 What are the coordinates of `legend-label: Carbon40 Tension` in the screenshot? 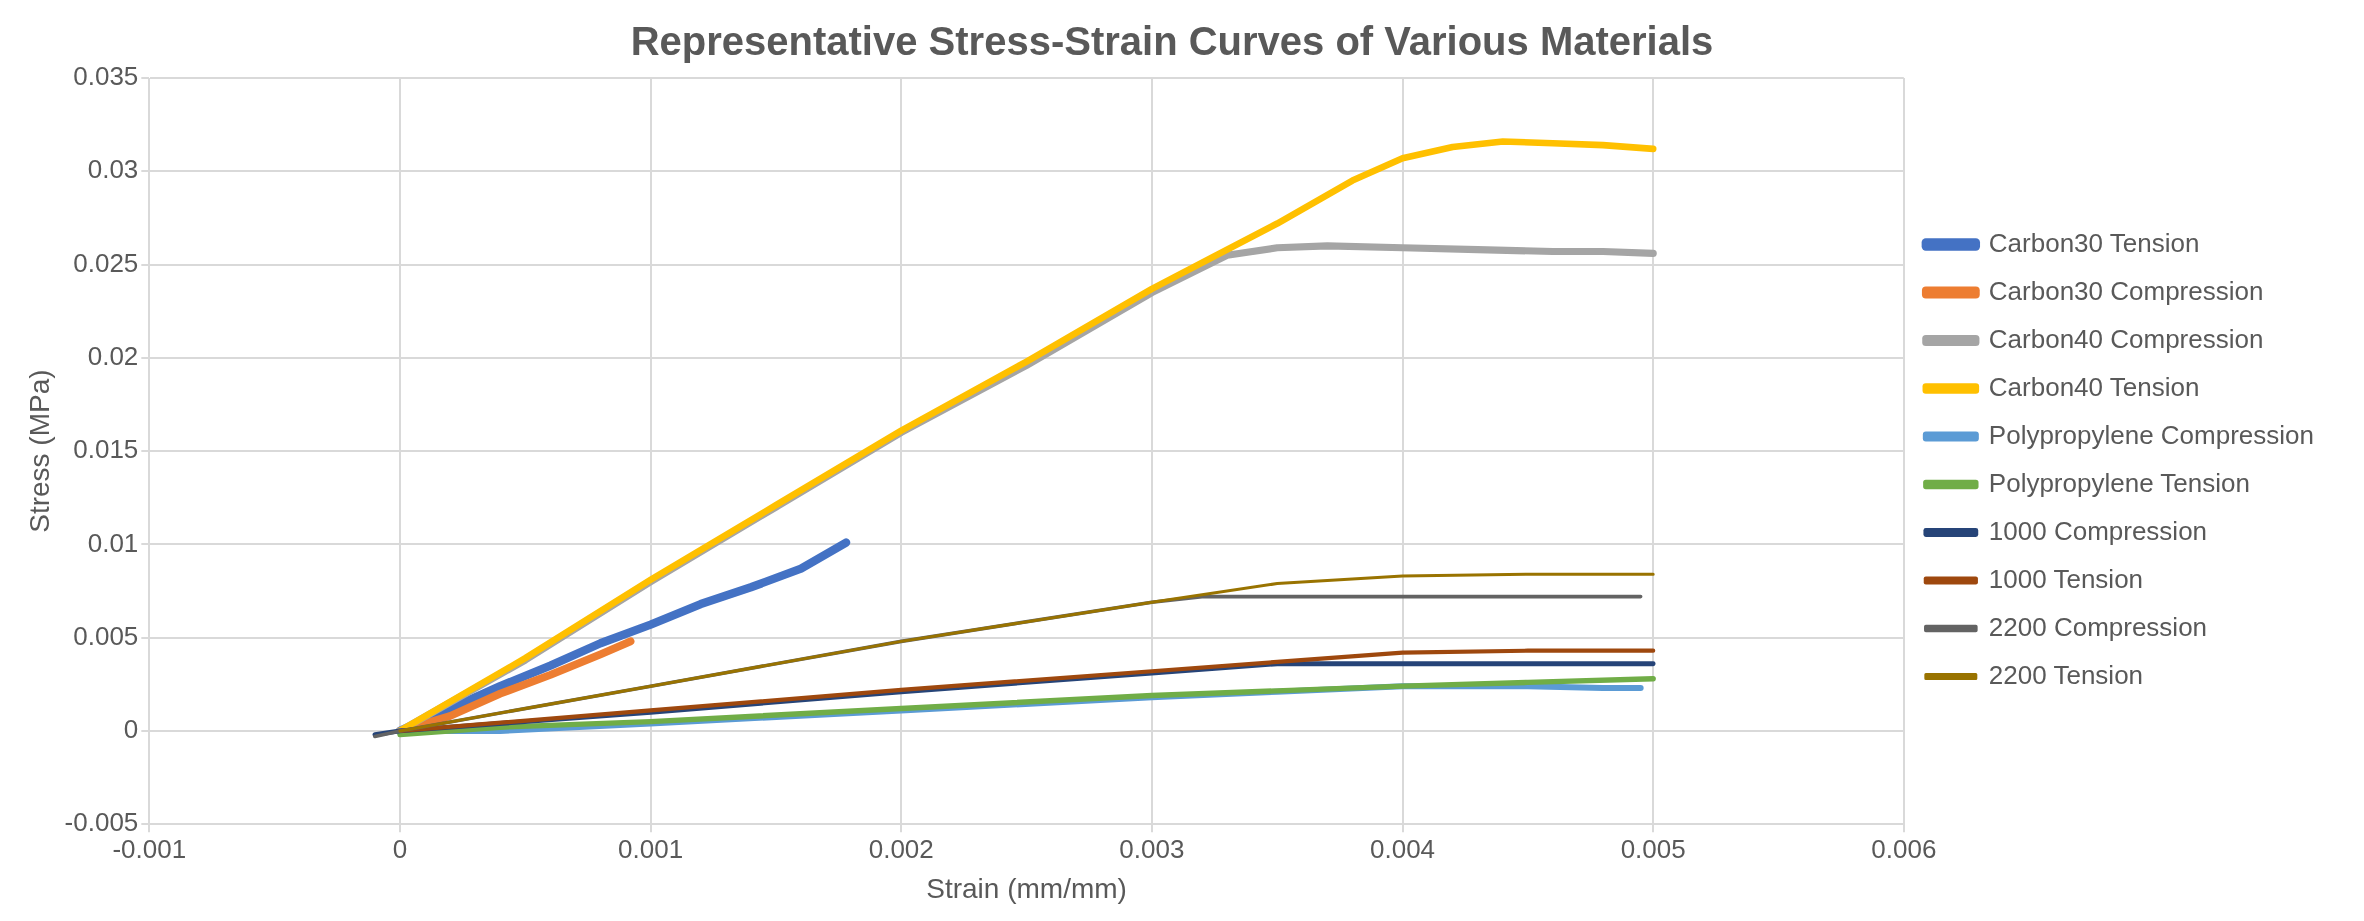 It's located at (2094, 386).